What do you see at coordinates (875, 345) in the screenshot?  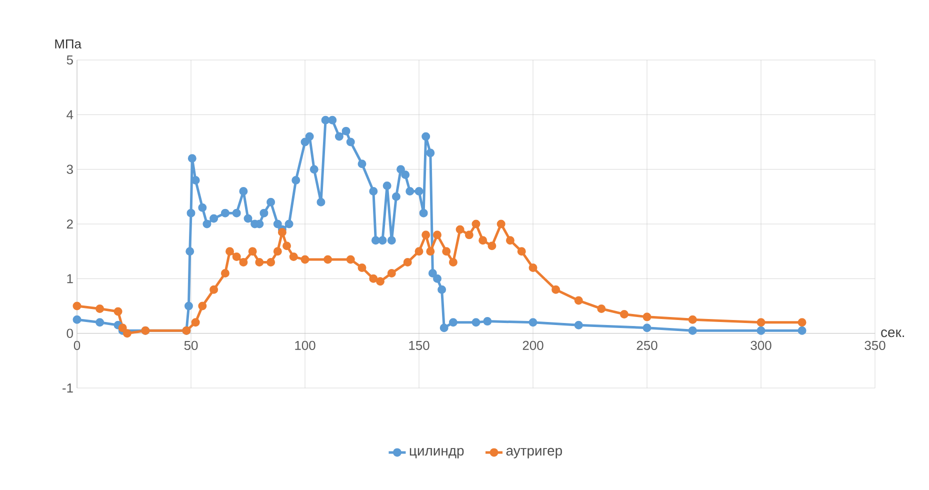 I see `x-tick-label: 350` at bounding box center [875, 345].